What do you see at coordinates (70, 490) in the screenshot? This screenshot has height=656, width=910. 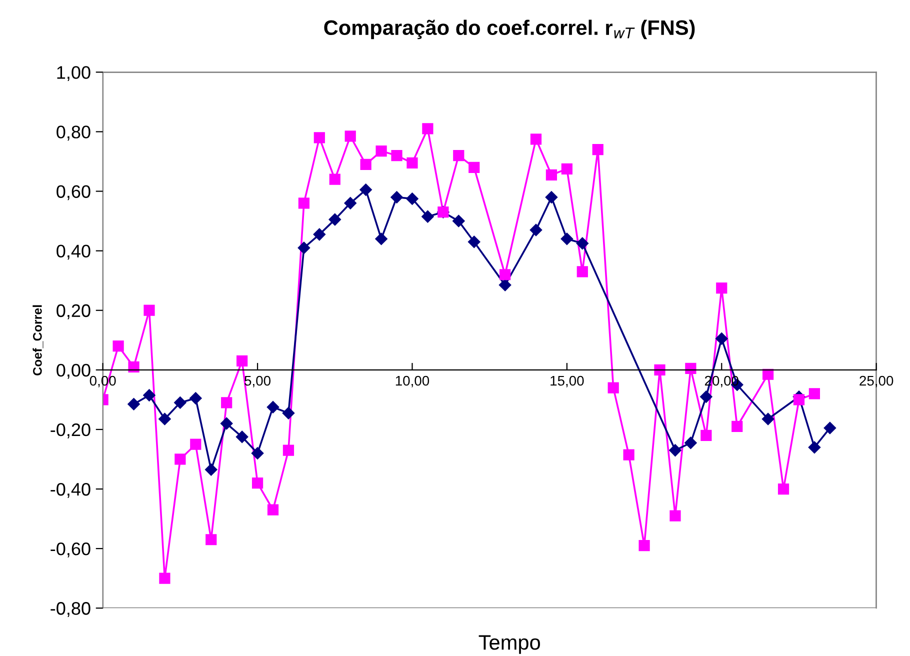 I see `y-tick-label: -0,40` at bounding box center [70, 490].